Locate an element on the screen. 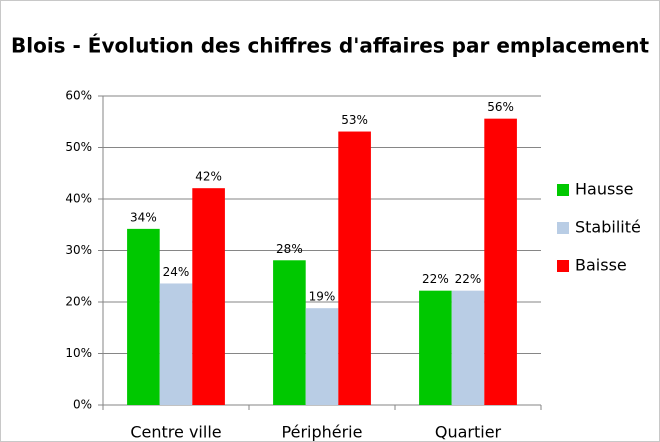 The height and width of the screenshot is (442, 660). data-label: 53% is located at coordinates (354, 120).